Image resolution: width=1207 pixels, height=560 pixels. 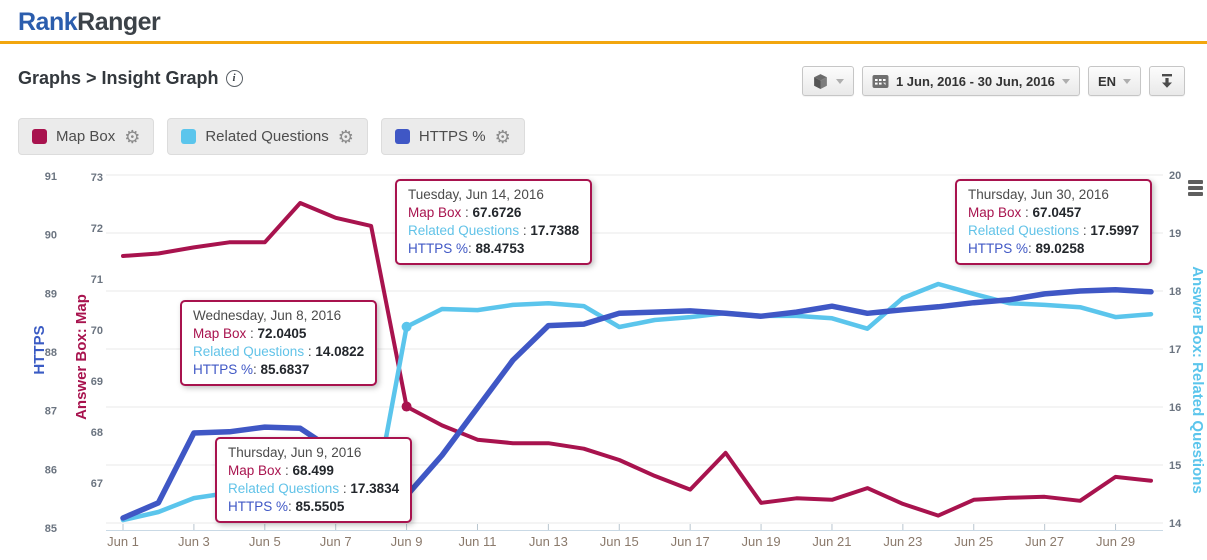 I want to click on x-tick-label: Jun 27, so click(x=1044, y=541).